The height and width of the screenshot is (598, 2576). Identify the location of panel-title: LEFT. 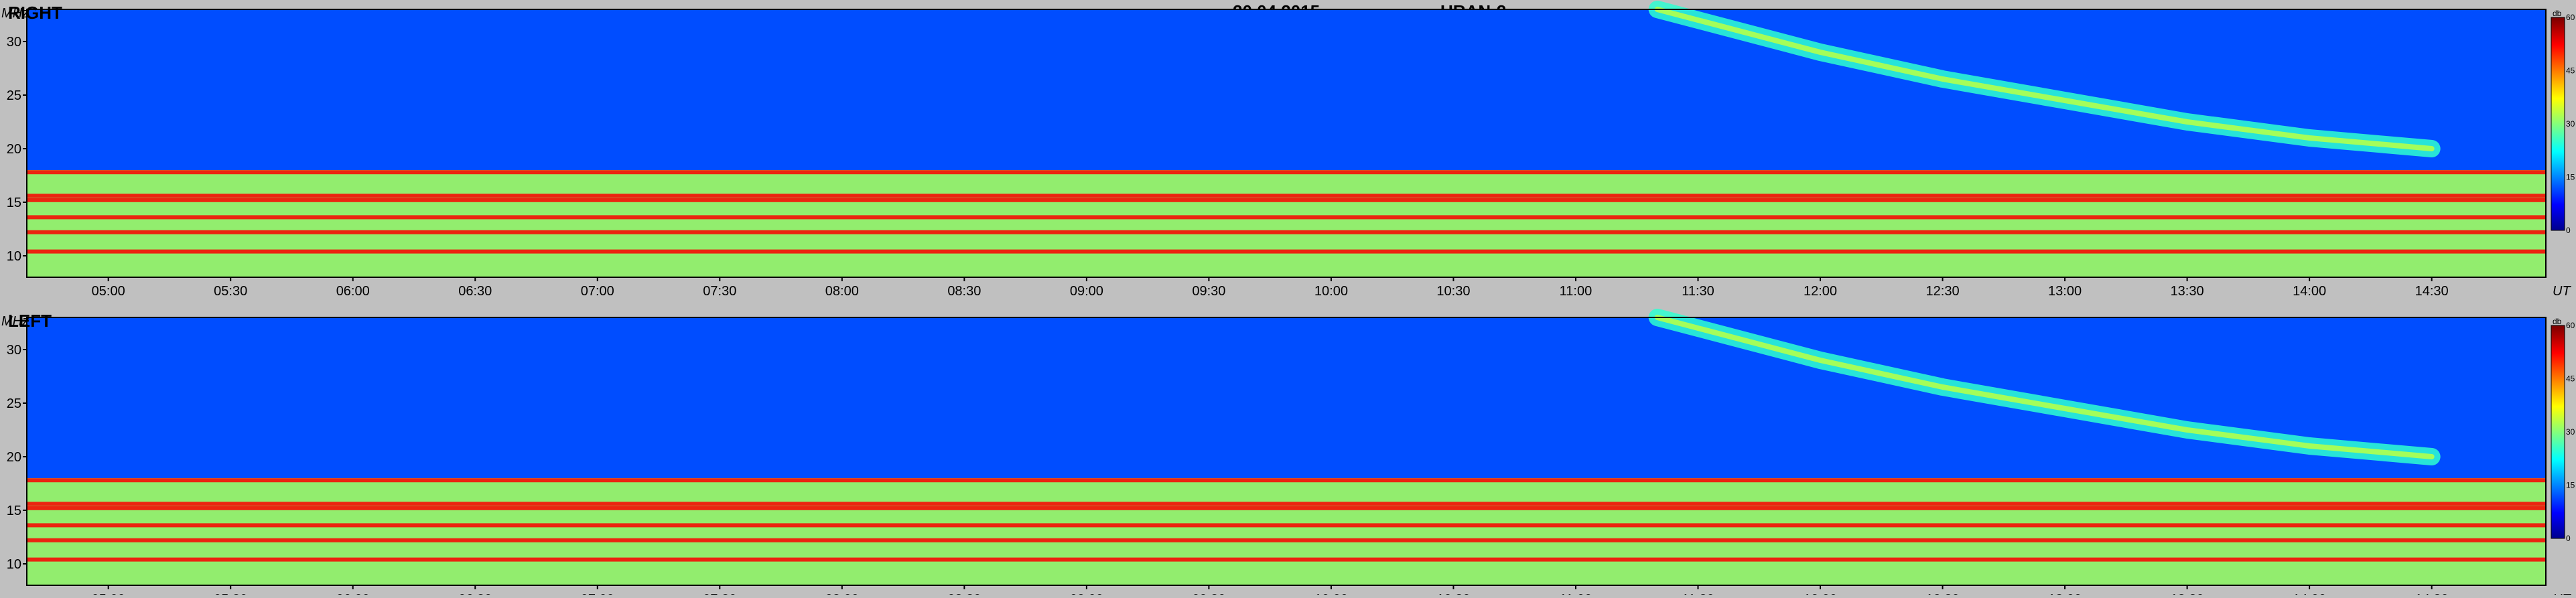
(30, 321).